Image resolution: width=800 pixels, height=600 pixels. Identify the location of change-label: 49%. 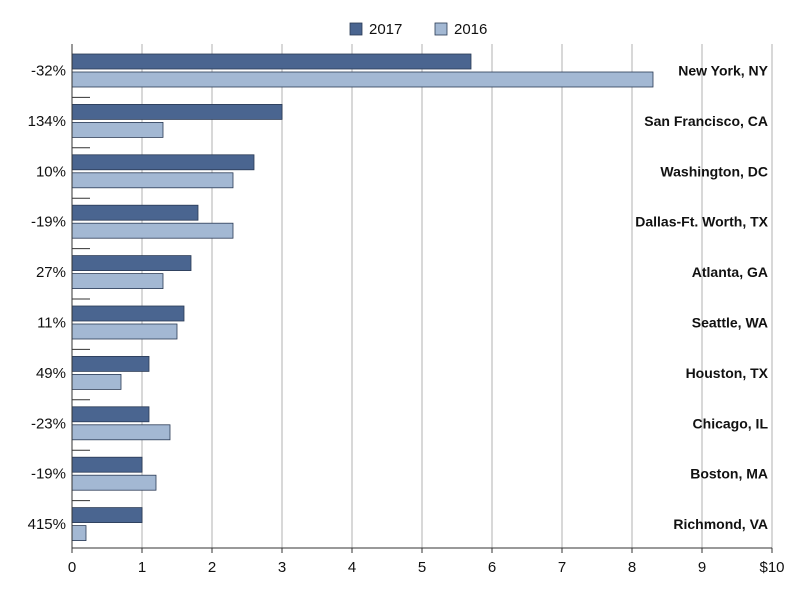
(51, 373).